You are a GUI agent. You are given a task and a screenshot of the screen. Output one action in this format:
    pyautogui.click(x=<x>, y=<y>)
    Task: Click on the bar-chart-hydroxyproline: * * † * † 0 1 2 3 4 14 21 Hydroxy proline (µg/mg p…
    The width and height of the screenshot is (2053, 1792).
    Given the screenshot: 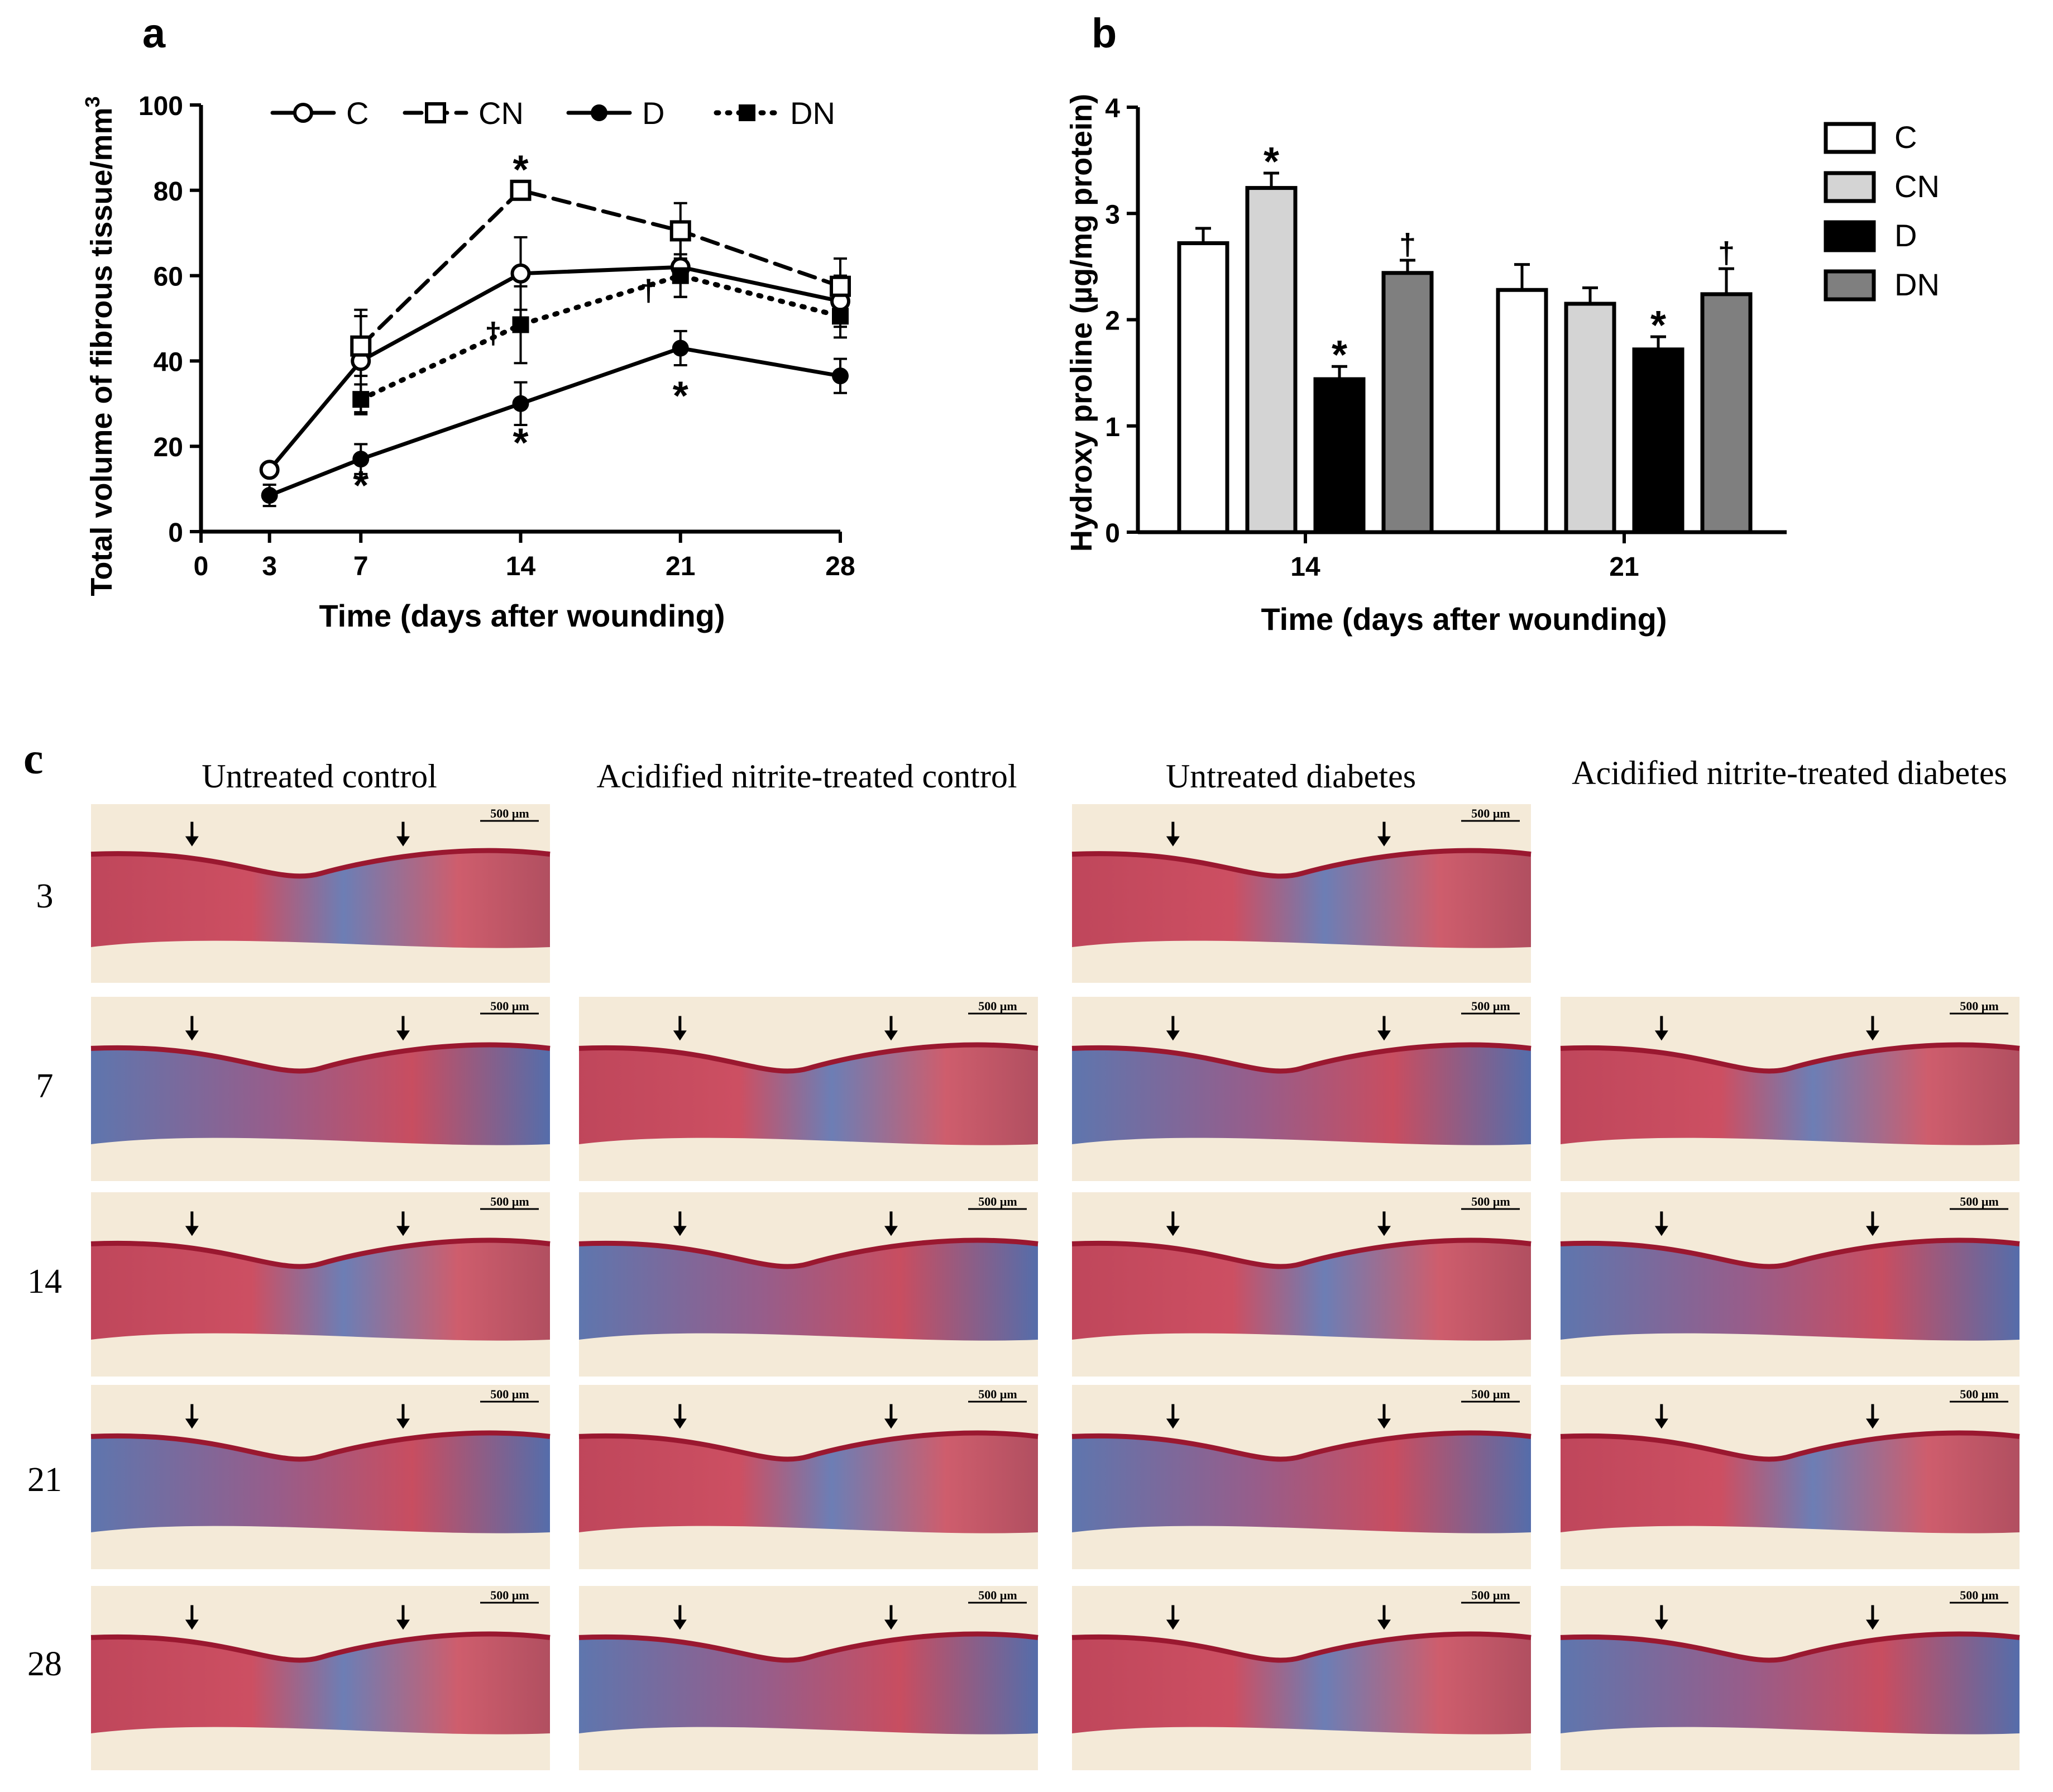 What is the action you would take?
    pyautogui.click(x=1502, y=365)
    